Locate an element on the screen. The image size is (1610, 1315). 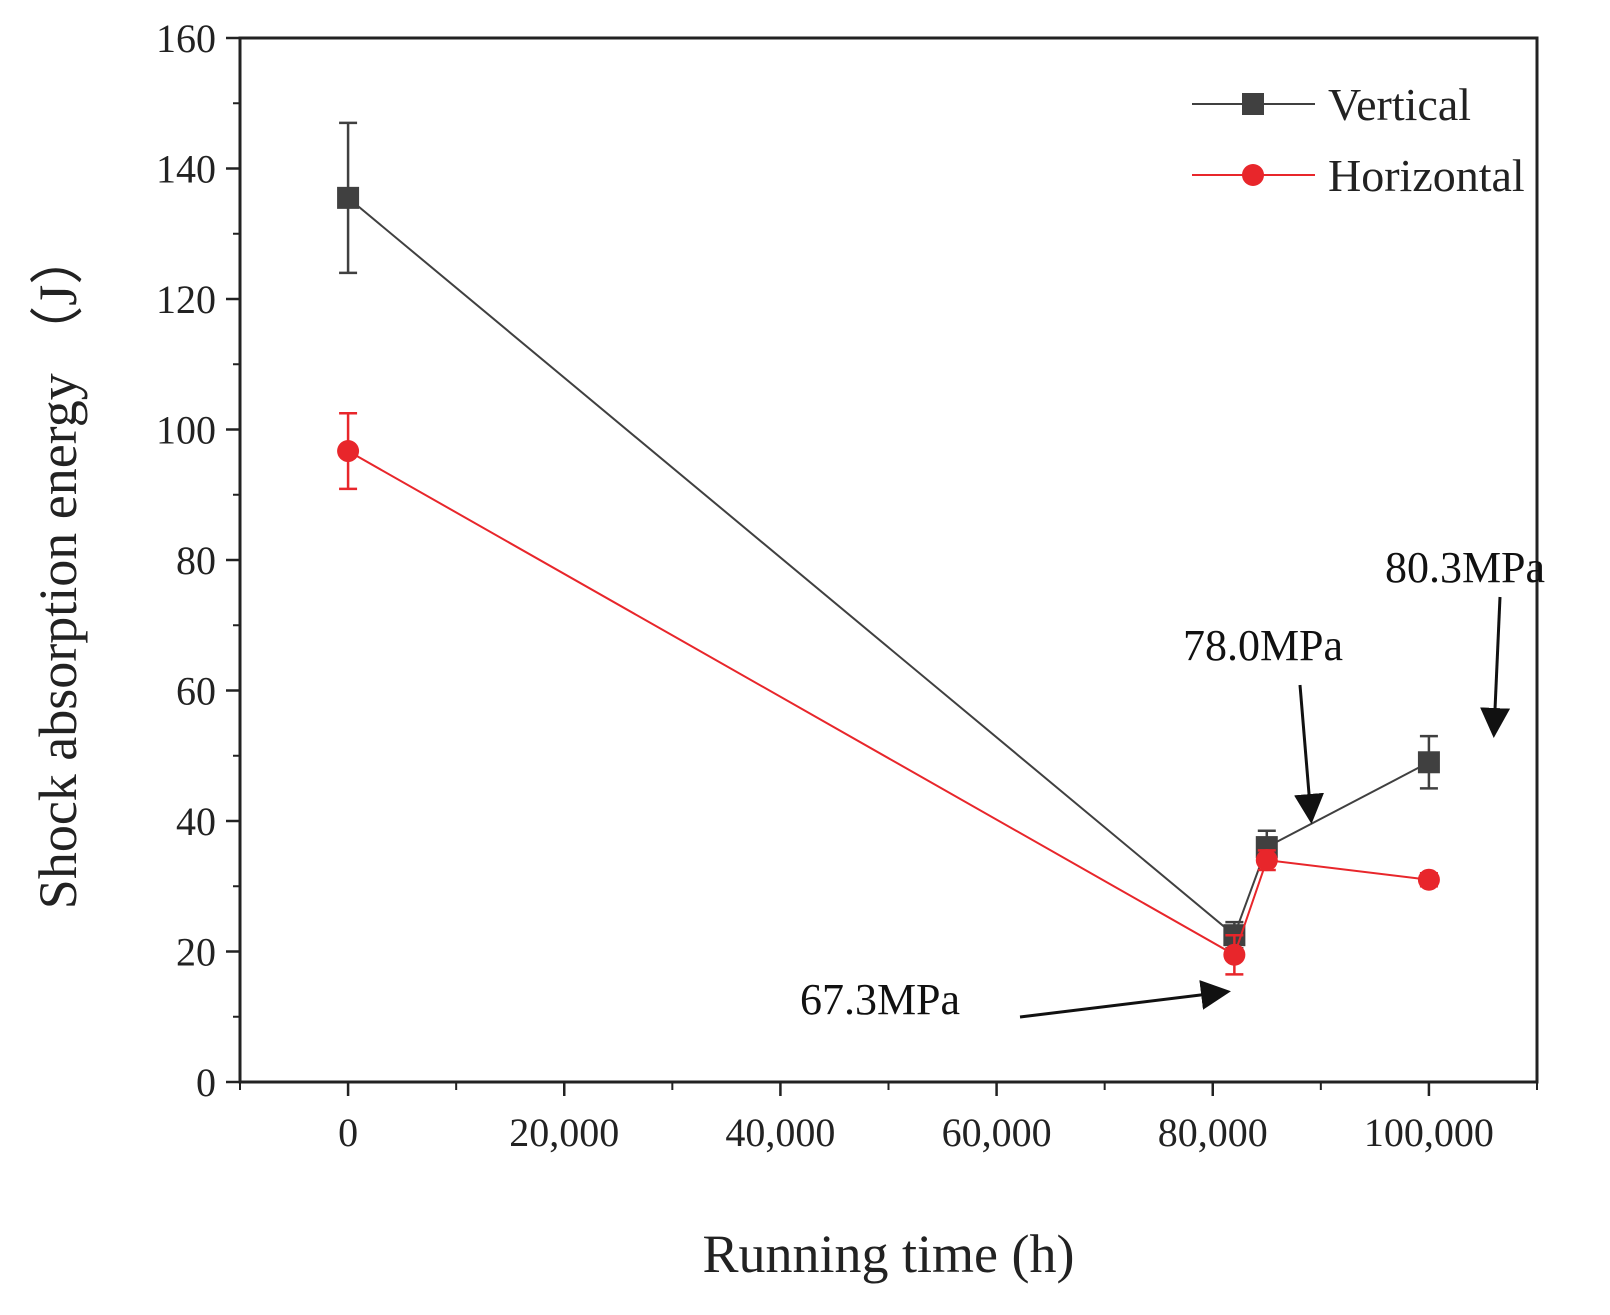
x-tick-label: 20,000 is located at coordinates (564, 1132).